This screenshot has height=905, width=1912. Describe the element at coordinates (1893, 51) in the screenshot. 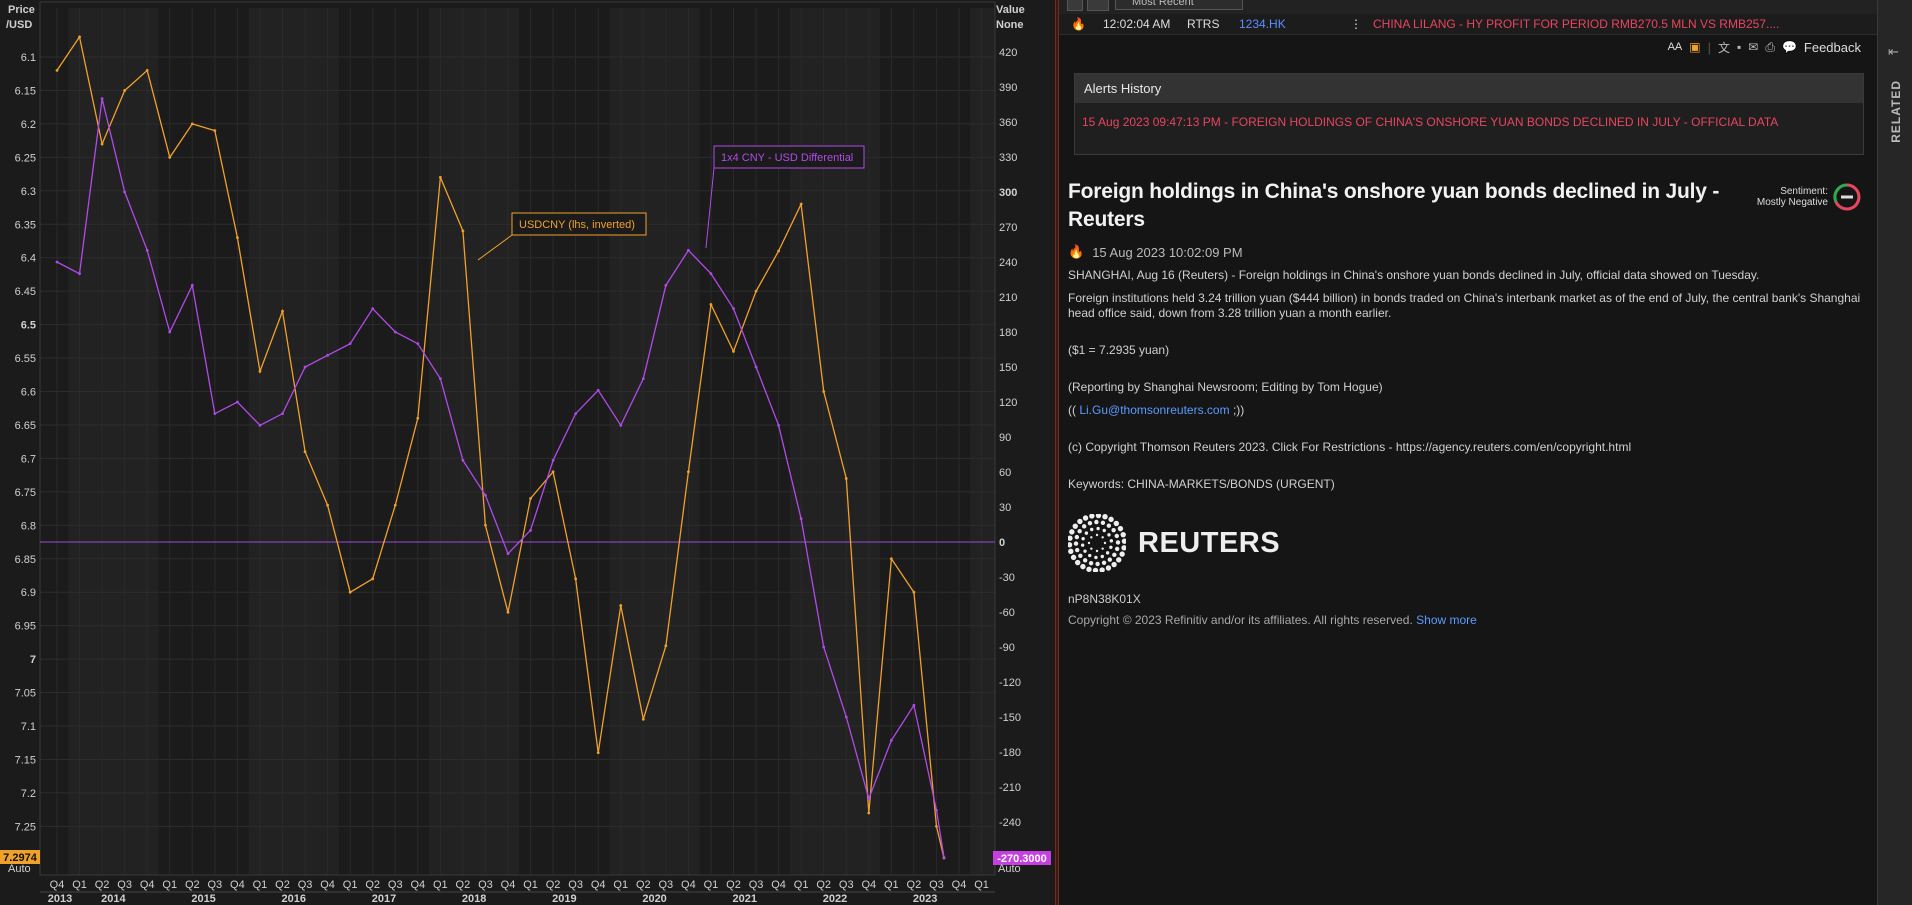

I see `expand-icon: ⇤` at that location.